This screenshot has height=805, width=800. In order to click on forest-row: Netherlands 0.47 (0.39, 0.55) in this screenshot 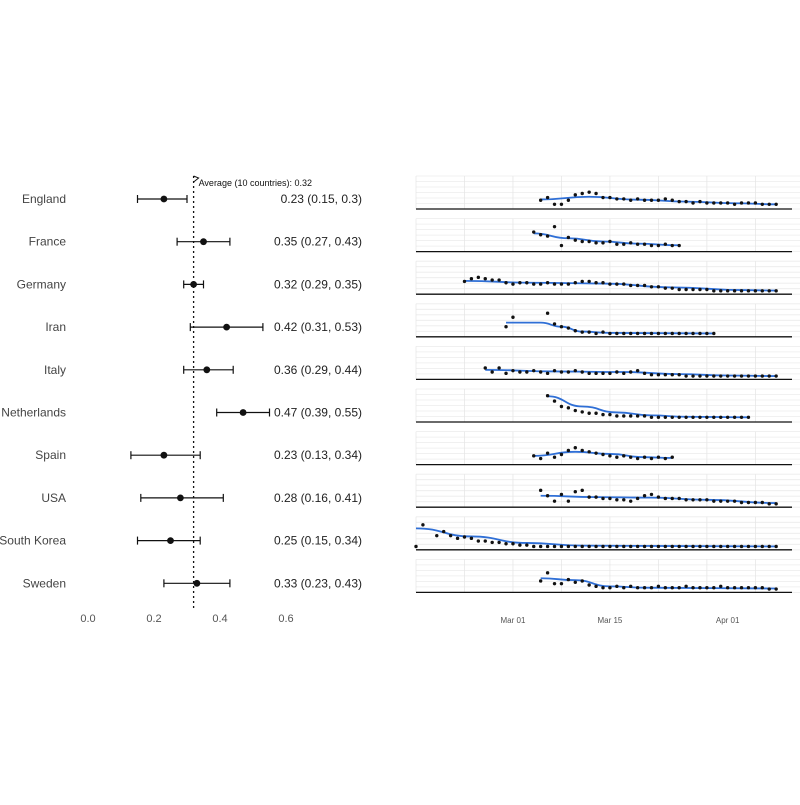, I will do `click(181, 413)`.